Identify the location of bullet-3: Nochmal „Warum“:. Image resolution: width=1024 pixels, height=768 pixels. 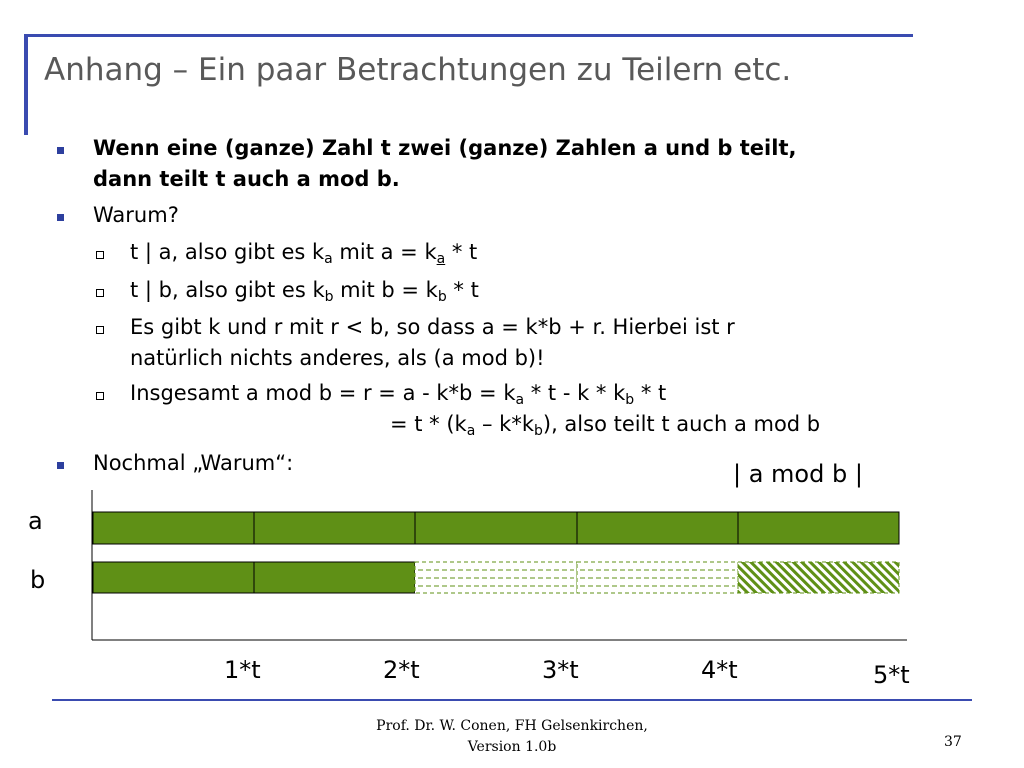
(193, 463).